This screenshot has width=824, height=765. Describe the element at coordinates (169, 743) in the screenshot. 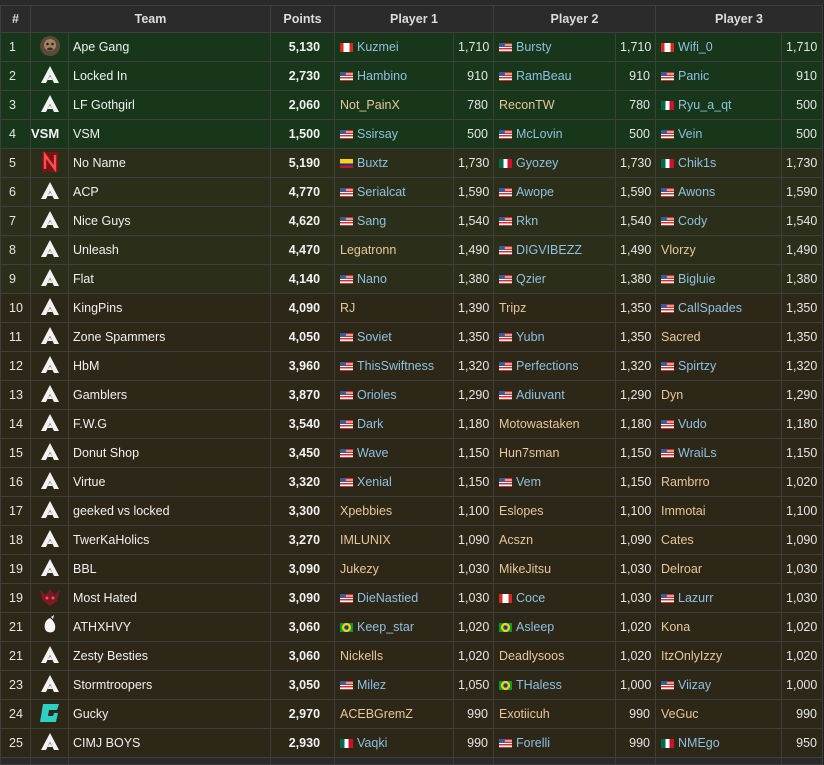

I see `team-name-cell: CIMJ BOYS` at that location.